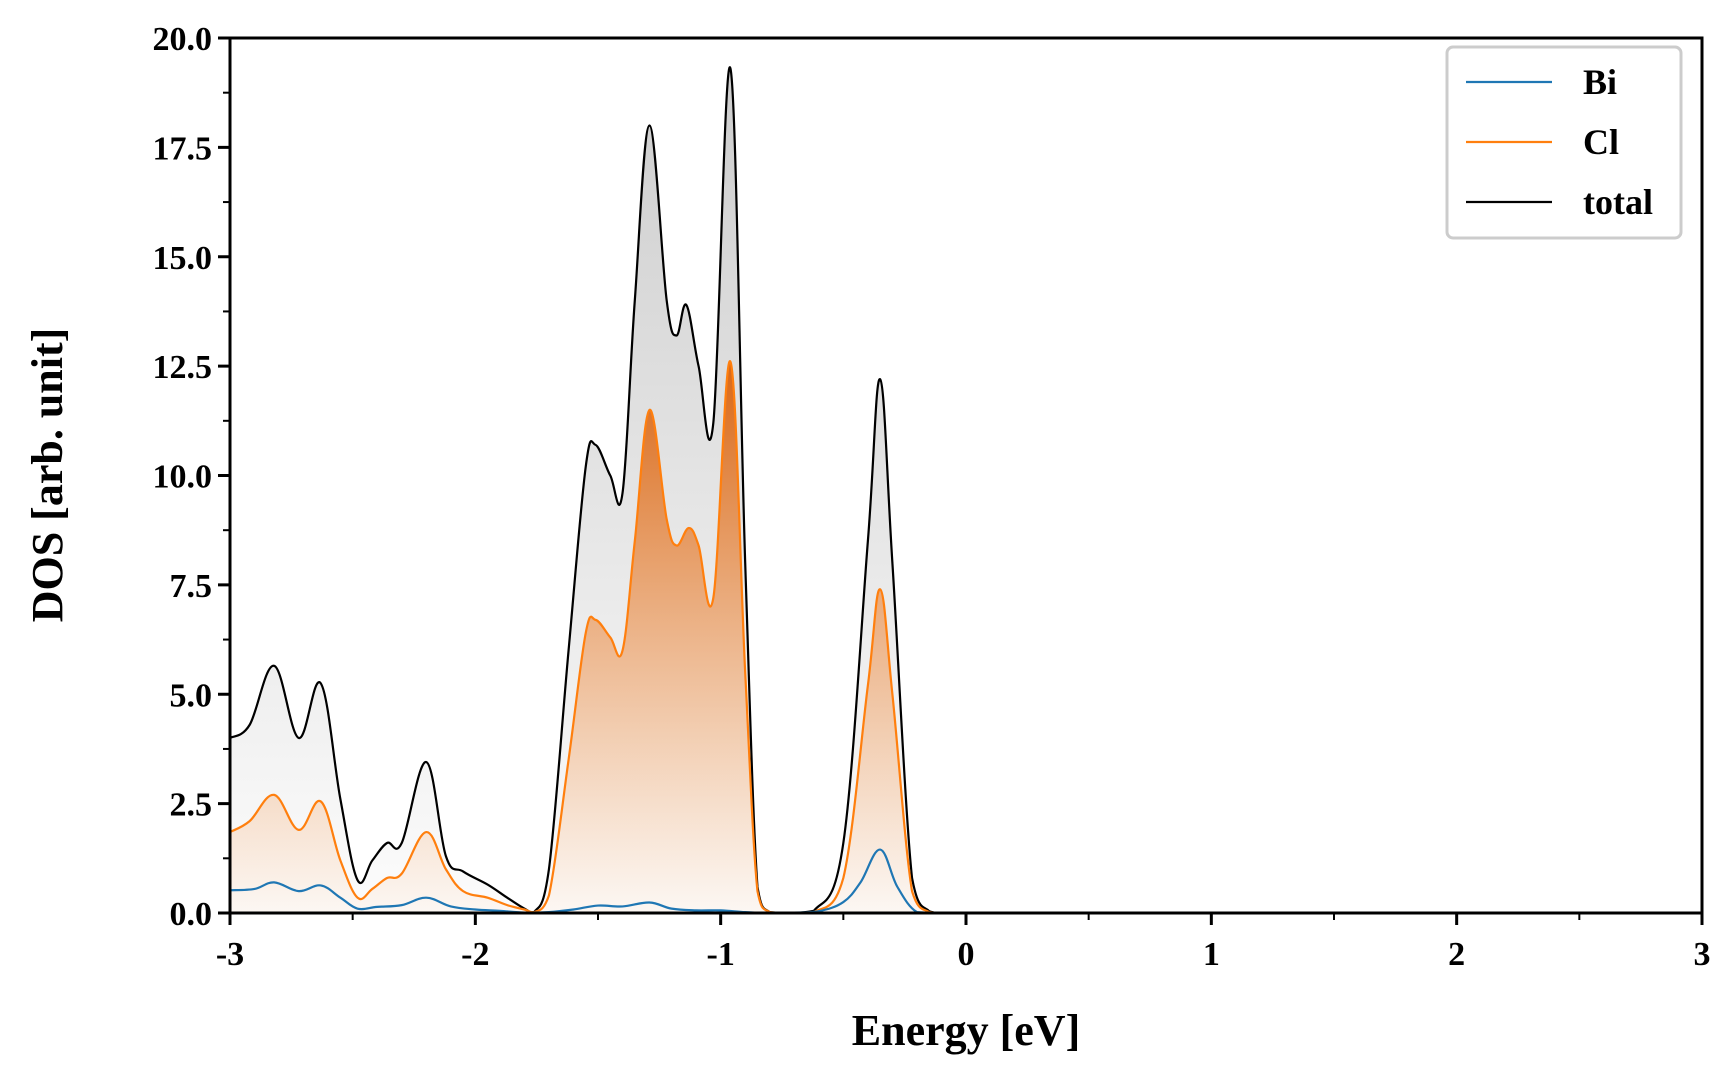  Describe the element at coordinates (183, 39) in the screenshot. I see `y-tick-label: 20.0` at that location.